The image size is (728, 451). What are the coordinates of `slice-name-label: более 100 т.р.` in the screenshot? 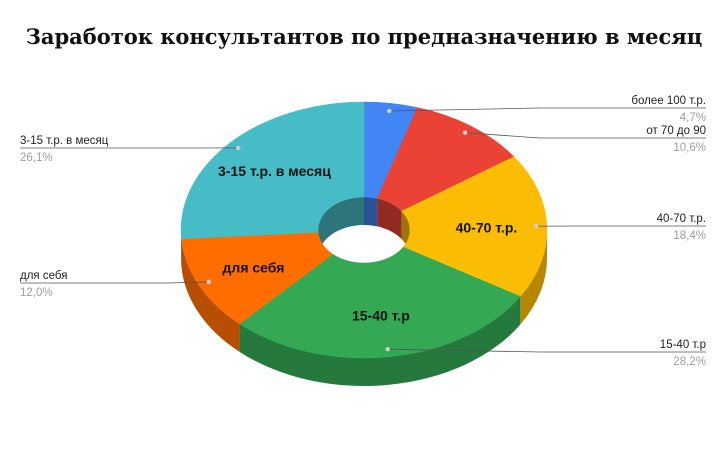 It's located at (668, 101).